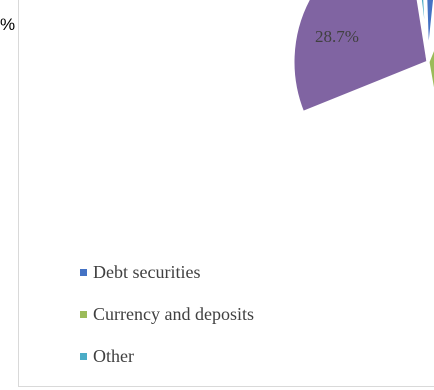 This screenshot has width=434, height=390. Describe the element at coordinates (173, 314) in the screenshot. I see `legend-label-currency-and-deposits: Currency and deposits` at that location.